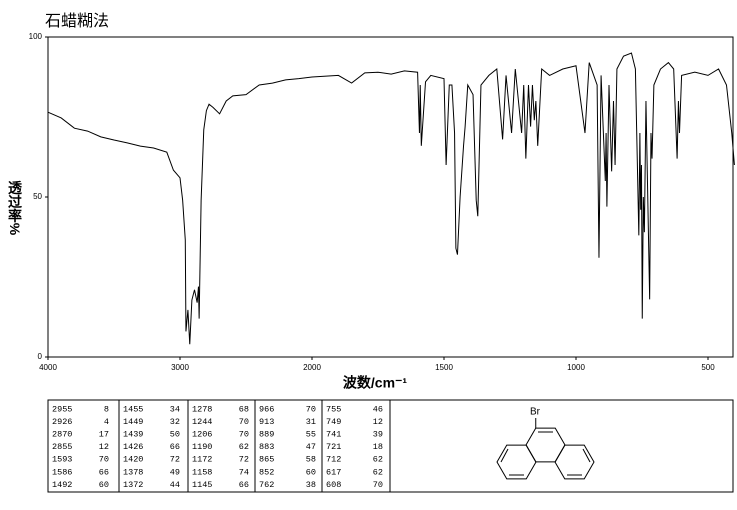 Image resolution: width=737 pixels, height=510 pixels. Describe the element at coordinates (62, 460) in the screenshot. I see `peak-wavenumber: 1593` at that location.